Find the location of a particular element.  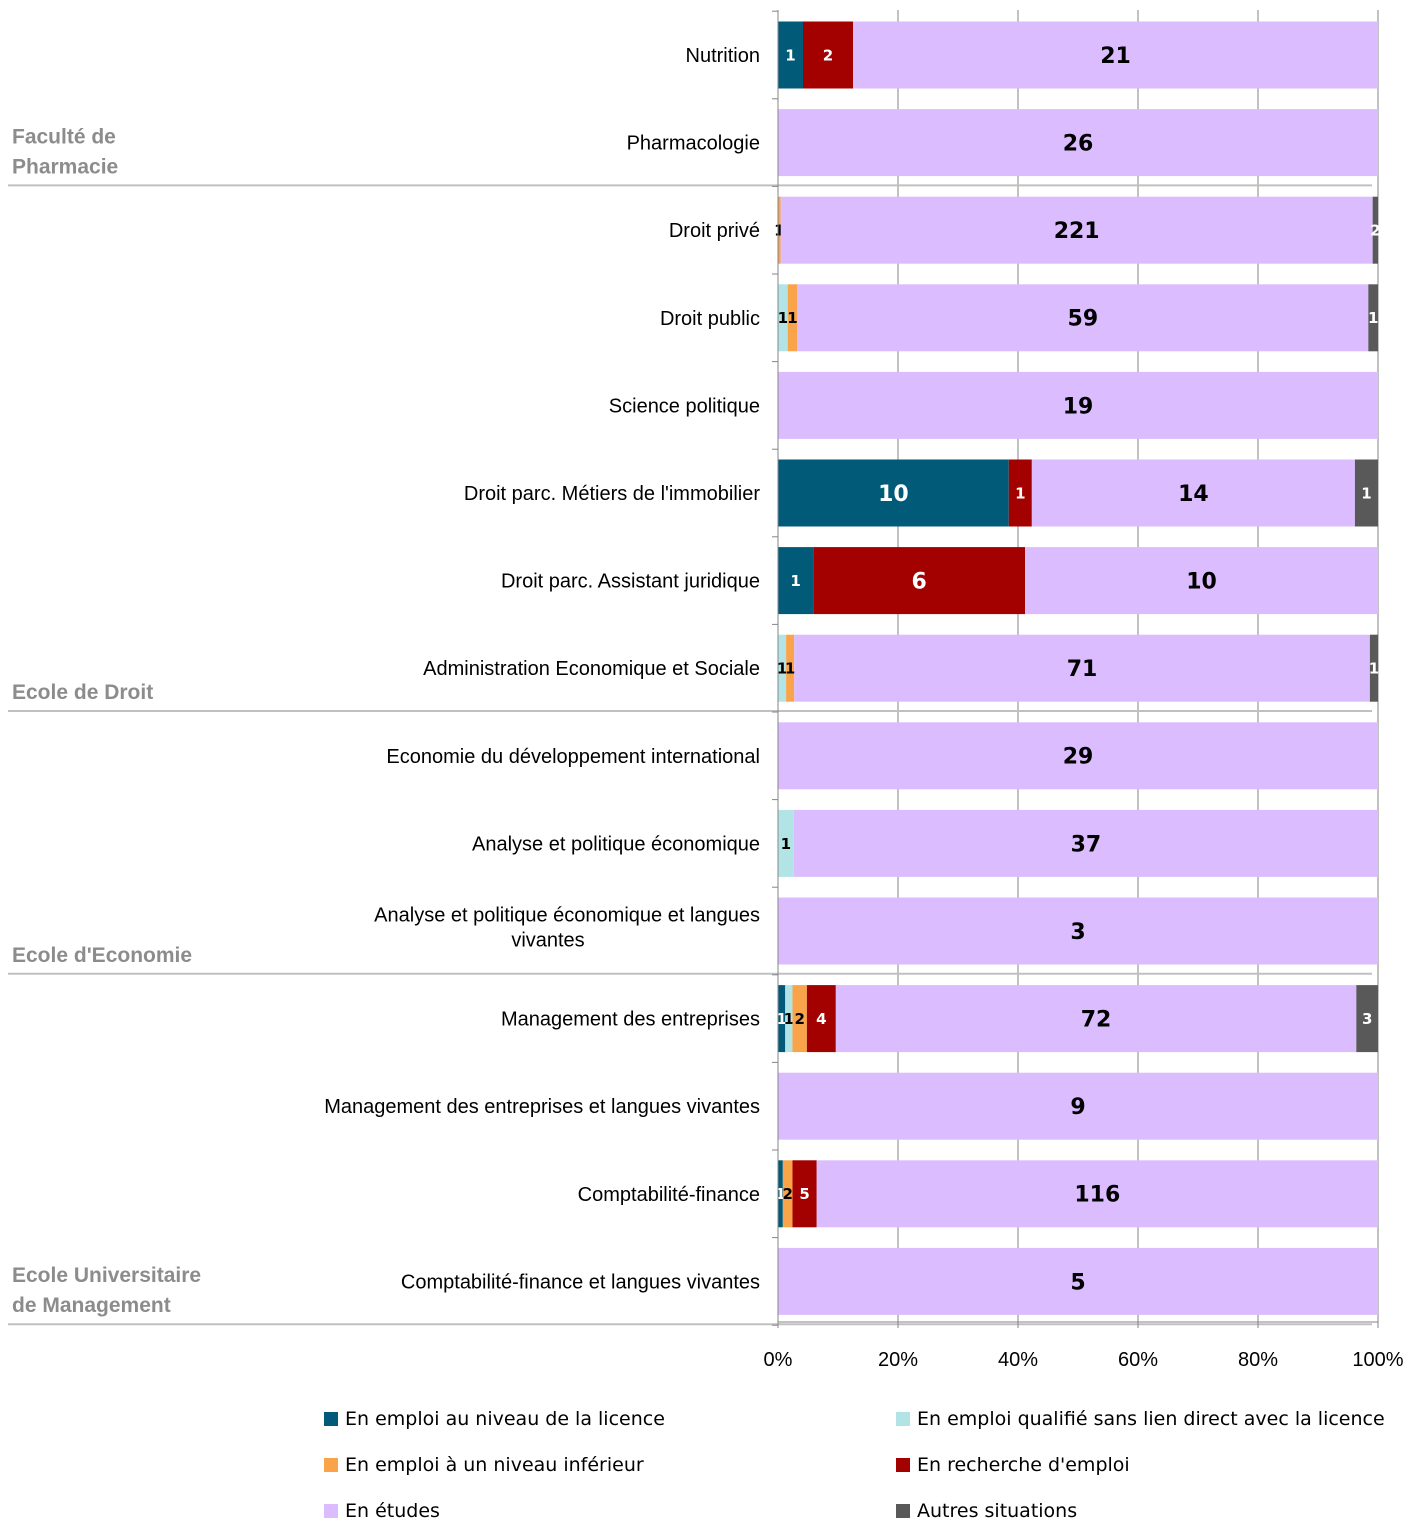

category-label-line: vivantes is located at coordinates (547, 941).